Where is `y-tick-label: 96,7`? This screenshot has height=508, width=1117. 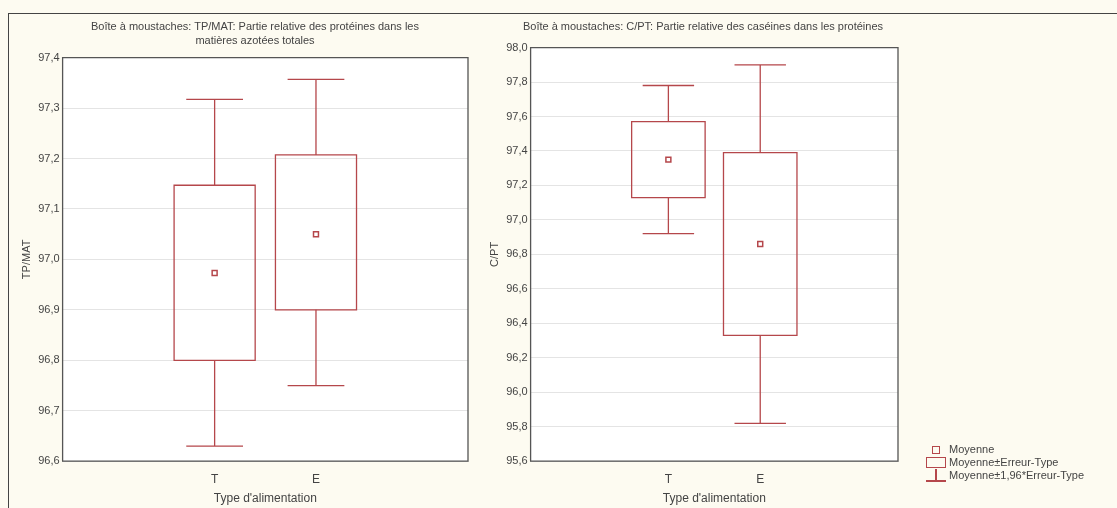 y-tick-label: 96,7 is located at coordinates (49, 409).